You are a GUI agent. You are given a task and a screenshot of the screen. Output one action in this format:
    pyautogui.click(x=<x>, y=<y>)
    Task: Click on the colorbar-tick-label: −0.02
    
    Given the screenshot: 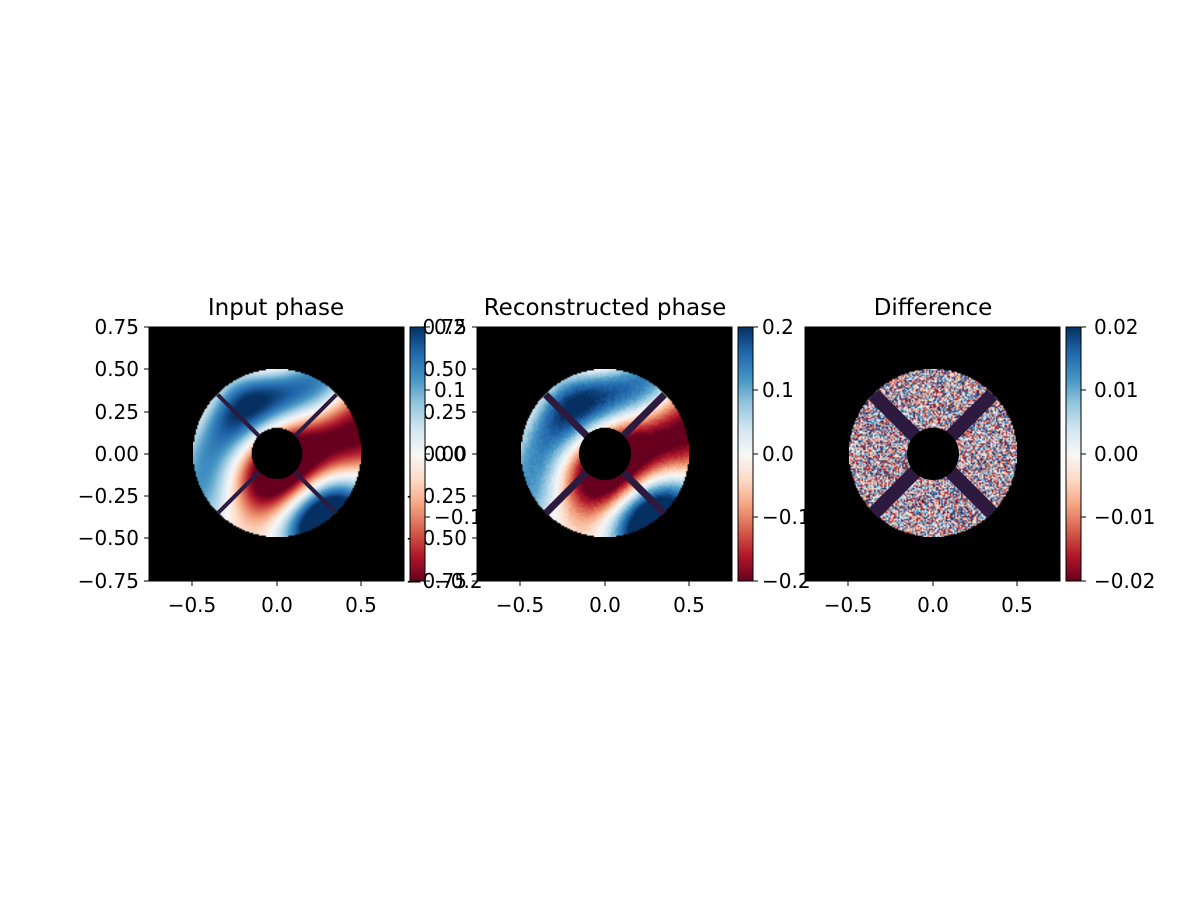 What is the action you would take?
    pyautogui.click(x=1124, y=581)
    